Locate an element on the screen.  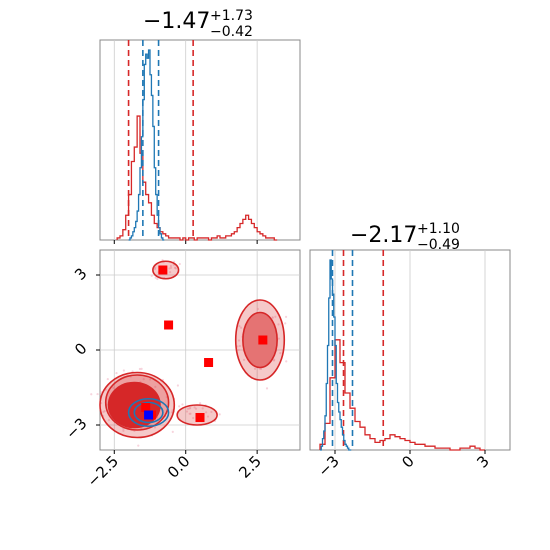
y-tick-labels: 3 0 −3 is located at coordinates (81, 353).